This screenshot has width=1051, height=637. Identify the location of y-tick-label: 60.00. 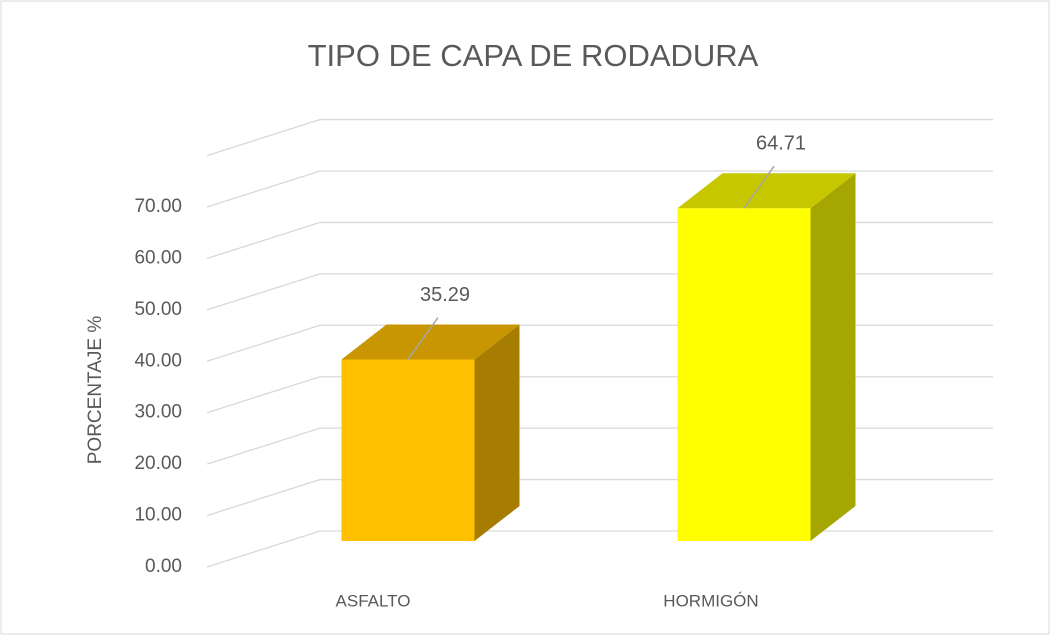
(158, 257).